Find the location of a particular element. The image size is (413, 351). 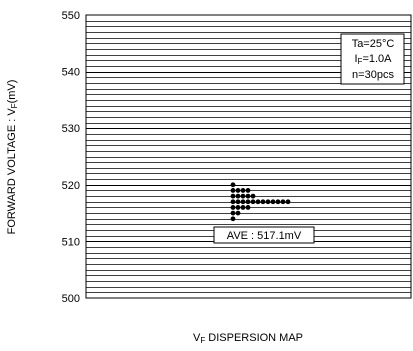

y-tick-label: 500 is located at coordinates (71, 299).